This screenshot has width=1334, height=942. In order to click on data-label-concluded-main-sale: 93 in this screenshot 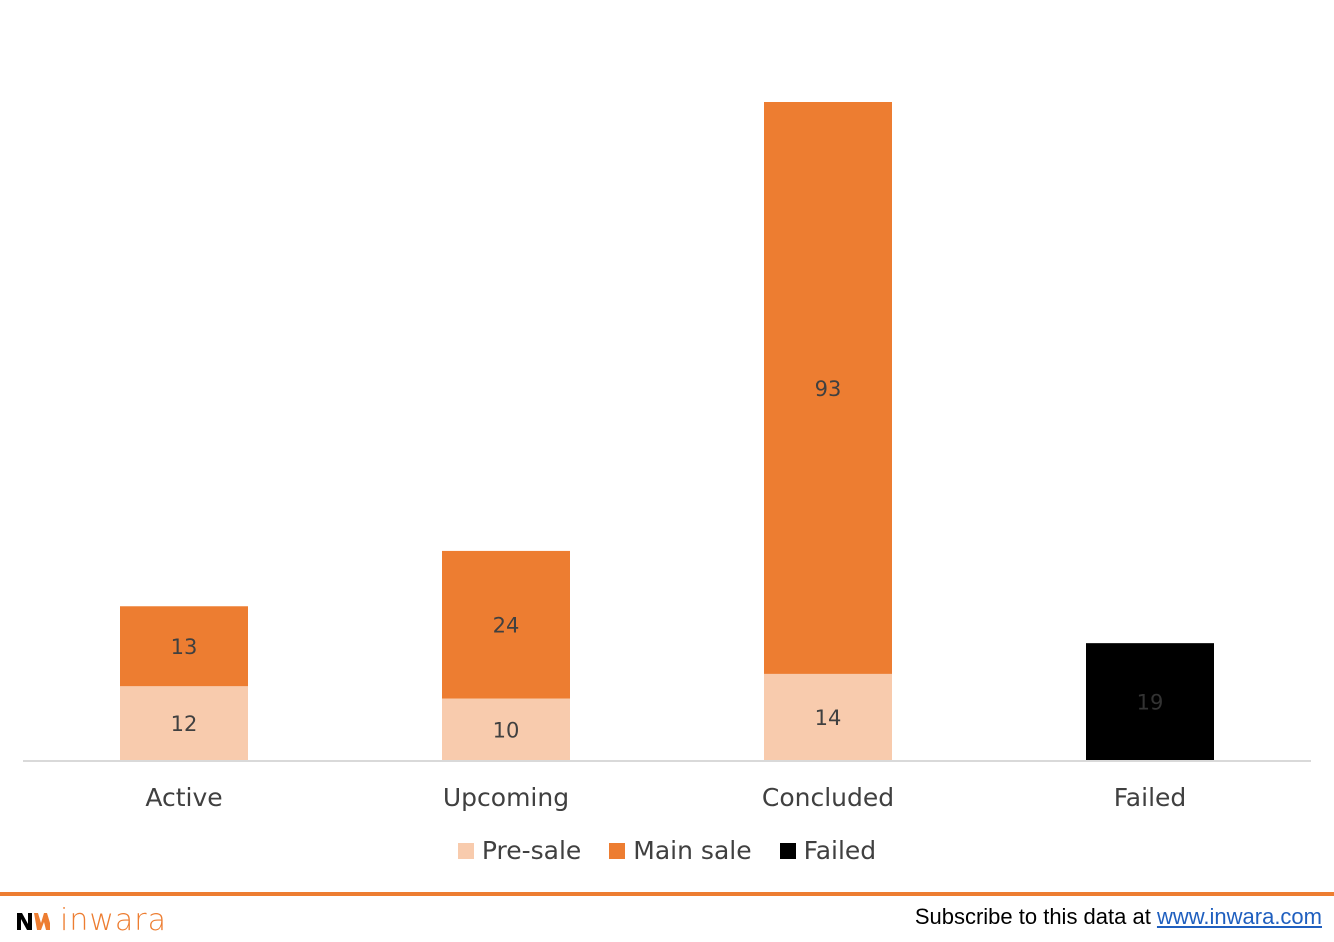, I will do `click(828, 389)`.